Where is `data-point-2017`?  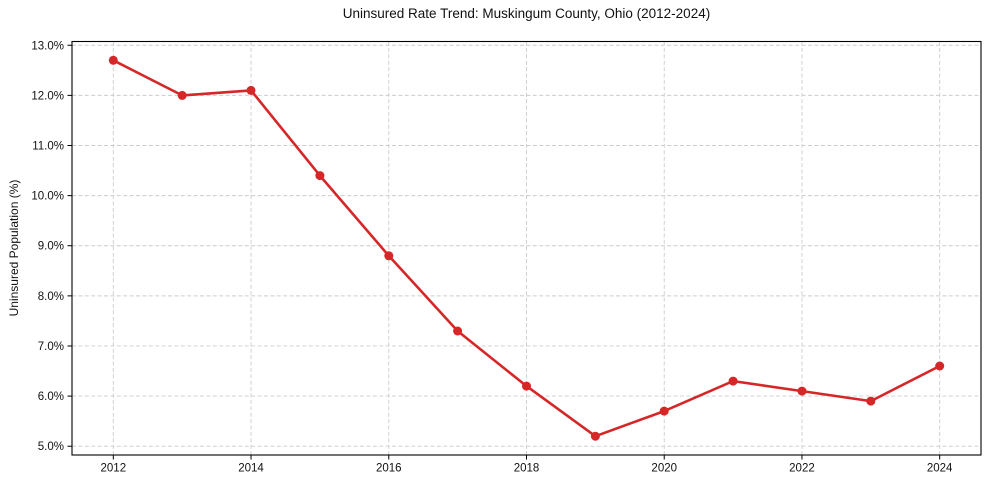
data-point-2017 is located at coordinates (458, 331).